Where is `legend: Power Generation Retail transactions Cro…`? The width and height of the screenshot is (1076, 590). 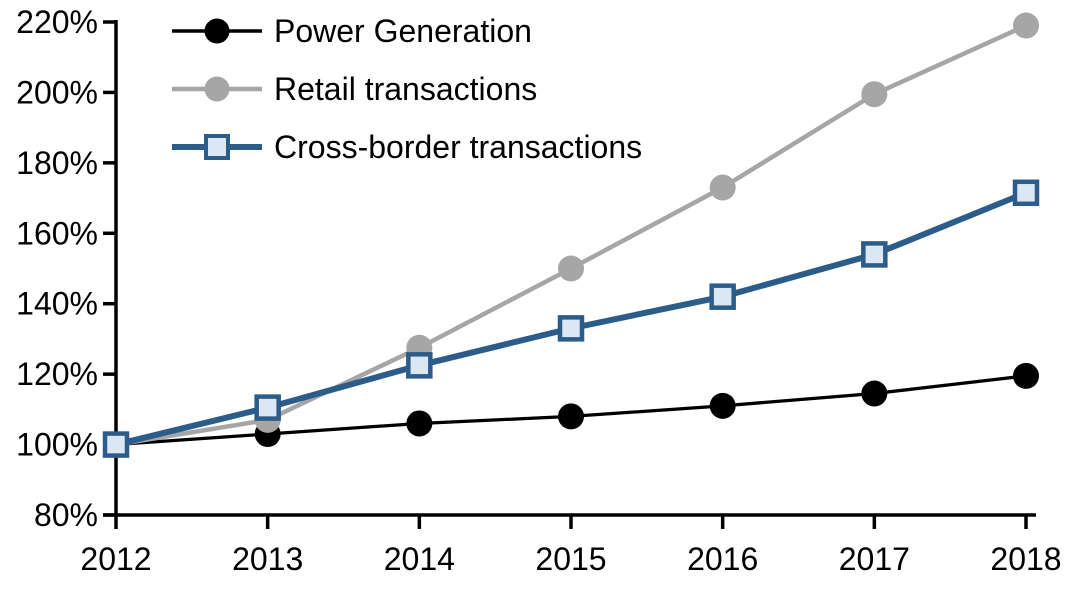 legend: Power Generation Retail transactions Cro… is located at coordinates (406, 89).